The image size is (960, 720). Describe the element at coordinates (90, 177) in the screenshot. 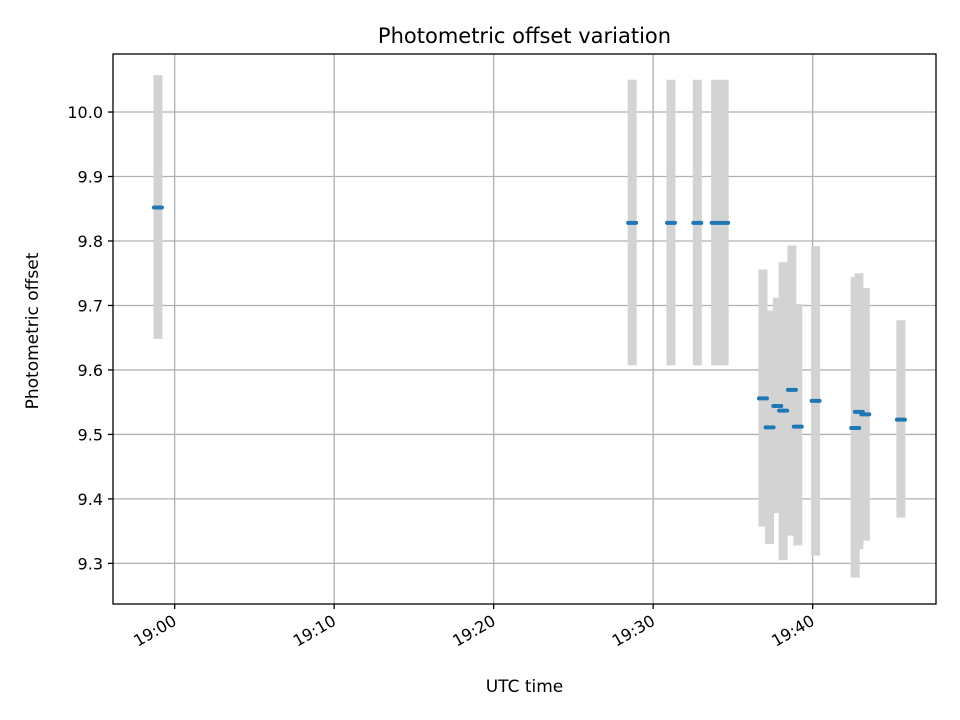

I see `y-tick-label: 9.9` at that location.